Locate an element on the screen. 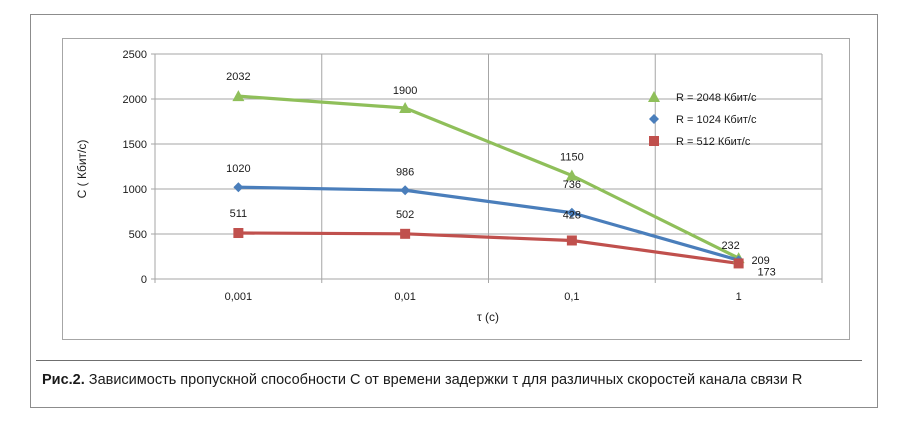 This screenshot has width=906, height=434. data-label: 173 is located at coordinates (766, 272).